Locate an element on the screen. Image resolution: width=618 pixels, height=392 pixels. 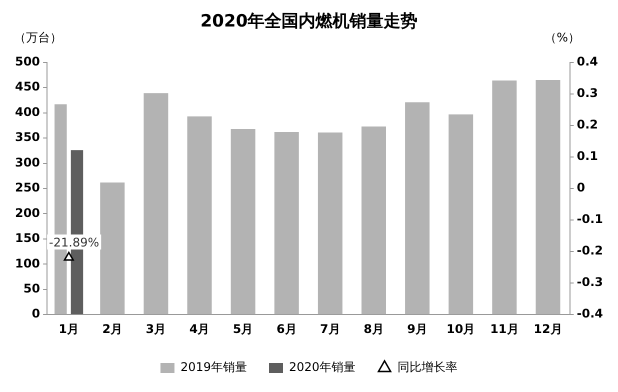
y2-tick-label: -0.1 is located at coordinates (590, 219).